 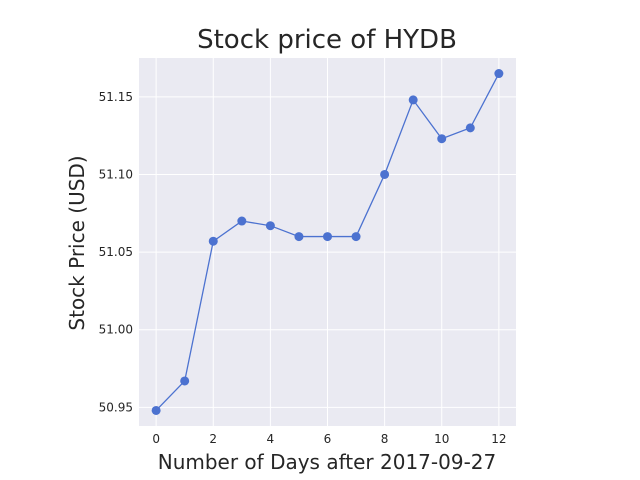 What do you see at coordinates (116, 252) in the screenshot?
I see `y-tick-label: 51.05` at bounding box center [116, 252].